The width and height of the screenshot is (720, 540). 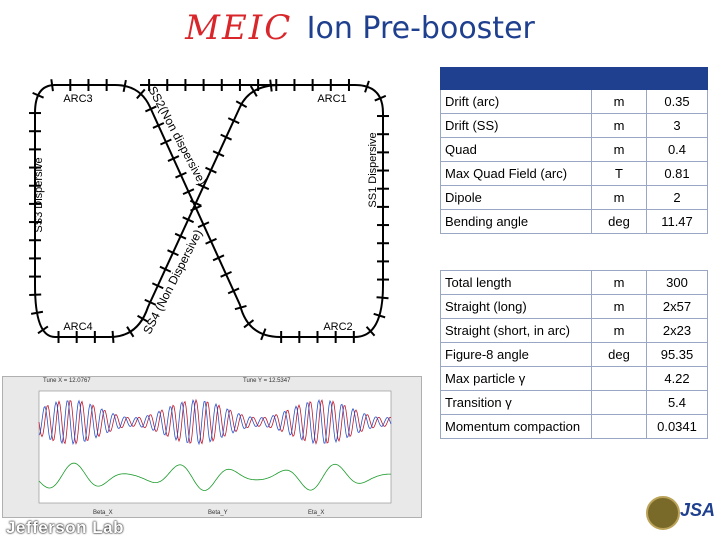 I want to click on param-name: Transition γ, so click(x=516, y=402).